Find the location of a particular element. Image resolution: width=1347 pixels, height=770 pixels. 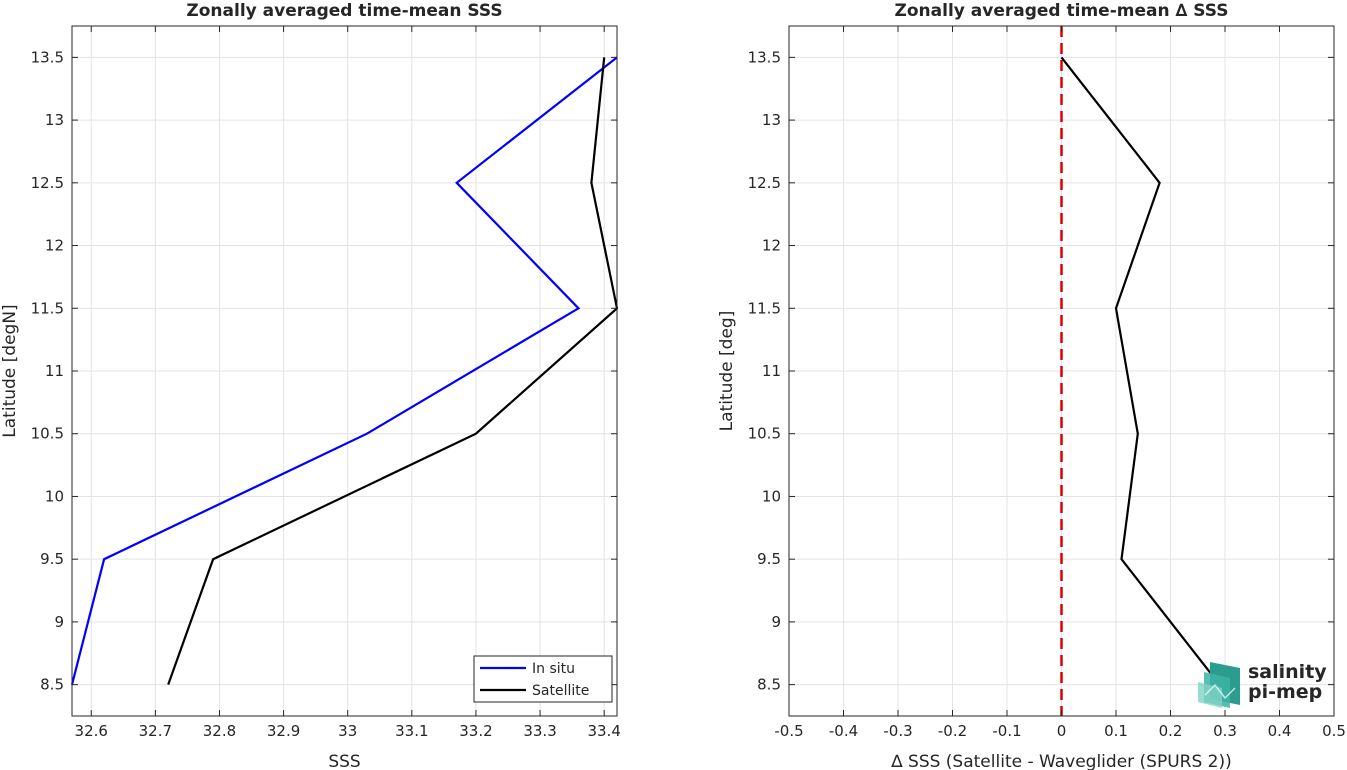

x-tick-label: 32.8 is located at coordinates (219, 731).